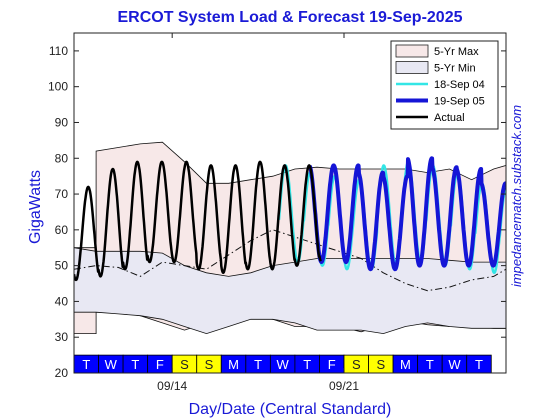 The image size is (560, 420). What do you see at coordinates (456, 52) in the screenshot?
I see `legend-entry-label: 5-Yr Max` at bounding box center [456, 52].